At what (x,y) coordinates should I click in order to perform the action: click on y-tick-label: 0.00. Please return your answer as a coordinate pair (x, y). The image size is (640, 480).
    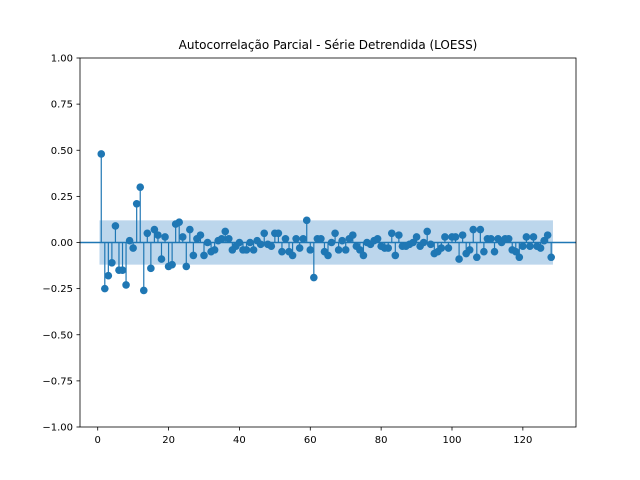
    Looking at the image, I should click on (62, 243).